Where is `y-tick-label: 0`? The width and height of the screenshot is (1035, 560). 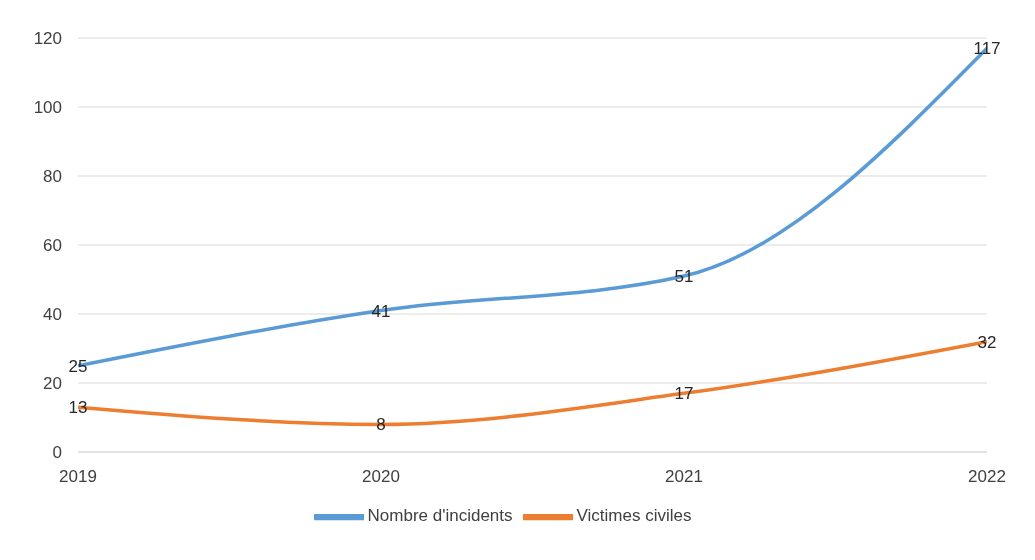 y-tick-label: 0 is located at coordinates (57, 453).